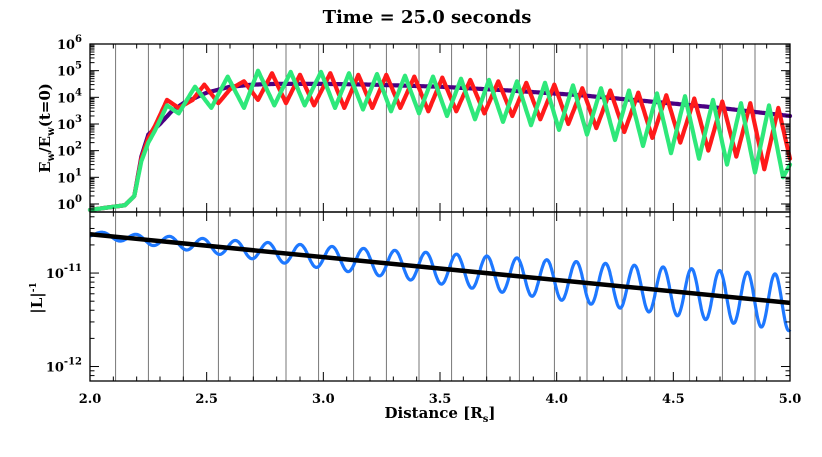 This screenshot has height=457, width=822. Describe the element at coordinates (488, 17) in the screenshot. I see `title-suffix: seconds` at that location.